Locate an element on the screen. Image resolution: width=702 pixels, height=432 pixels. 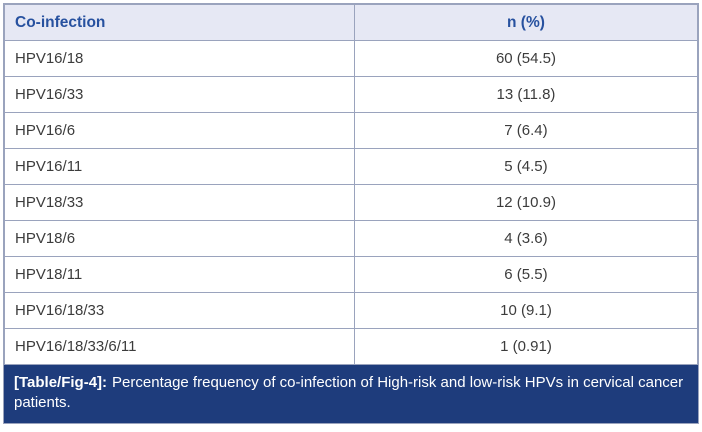
value-cell: 10 (9.1) is located at coordinates (526, 310).